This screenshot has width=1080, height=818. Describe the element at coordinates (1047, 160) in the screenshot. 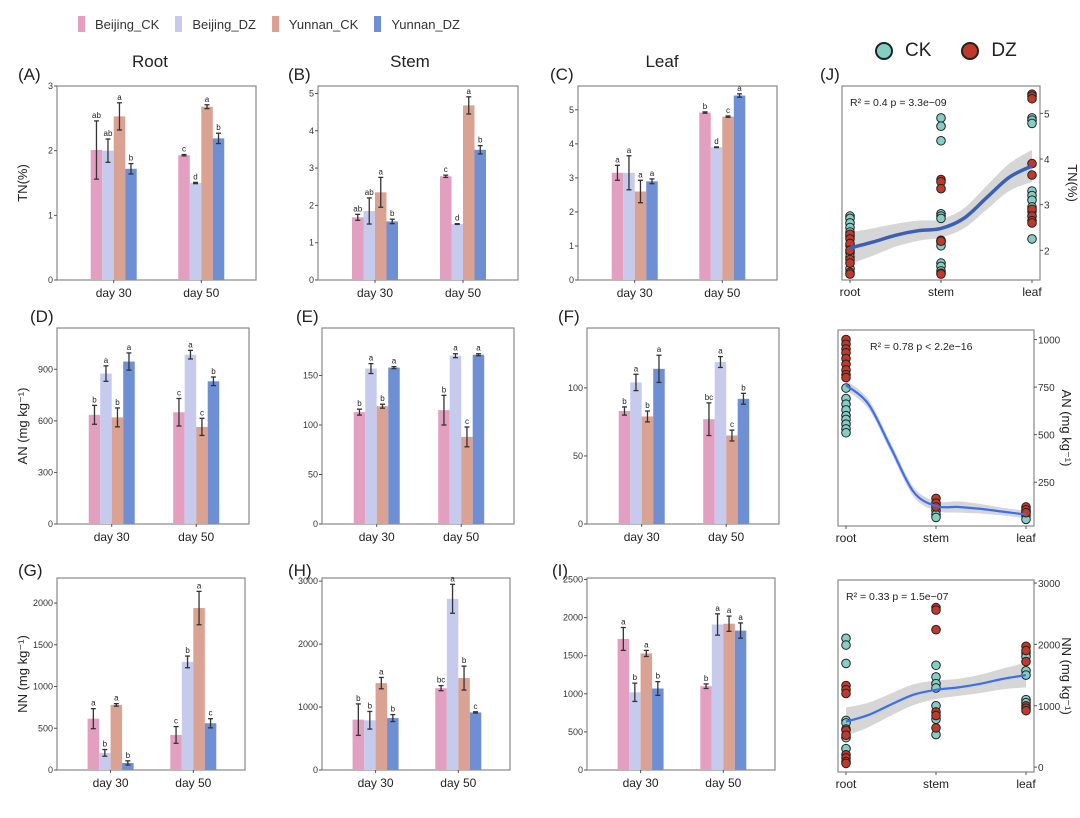

I see `y-tick-label: 4` at that location.